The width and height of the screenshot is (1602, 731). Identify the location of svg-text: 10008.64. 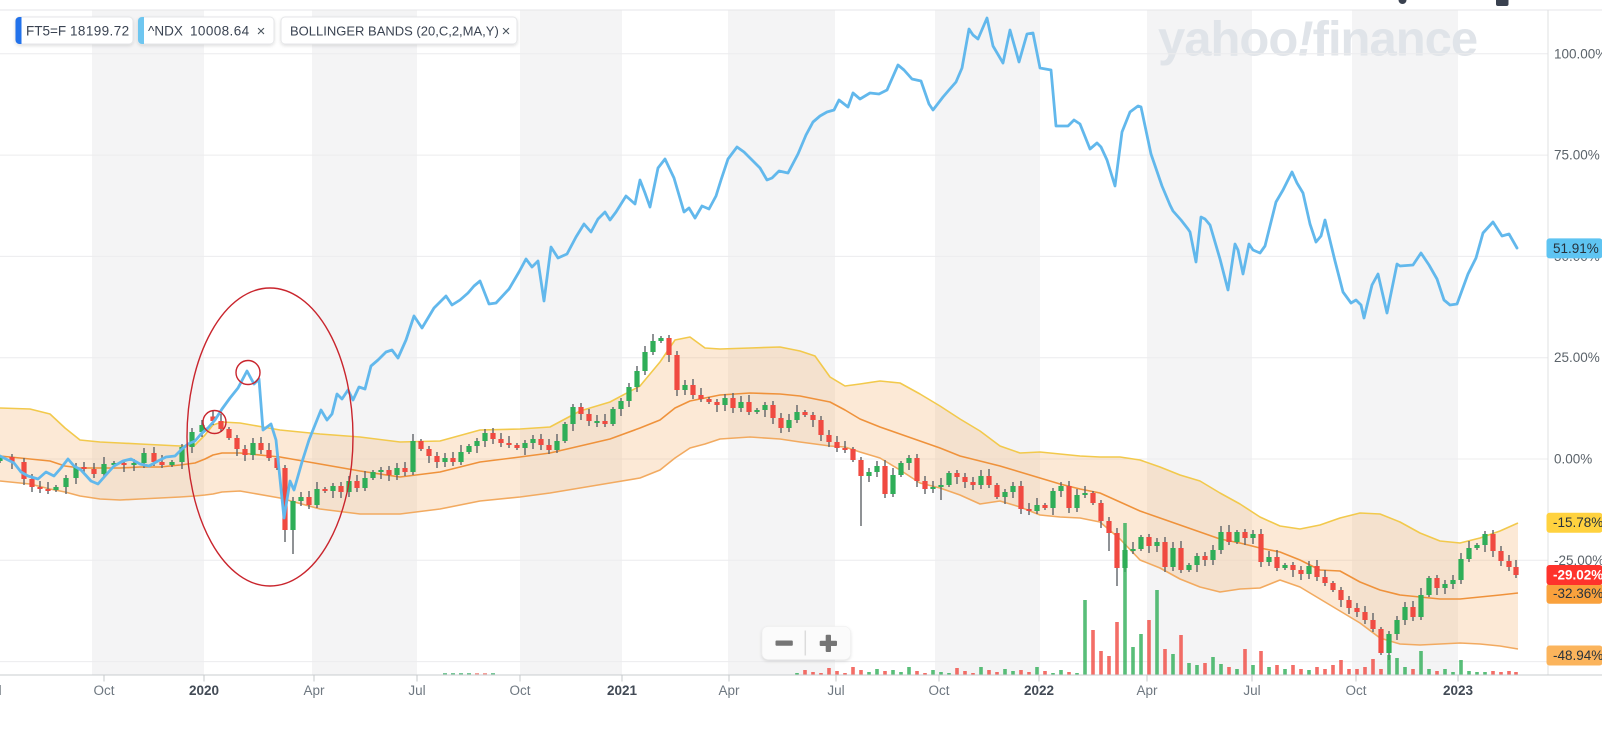
(220, 31).